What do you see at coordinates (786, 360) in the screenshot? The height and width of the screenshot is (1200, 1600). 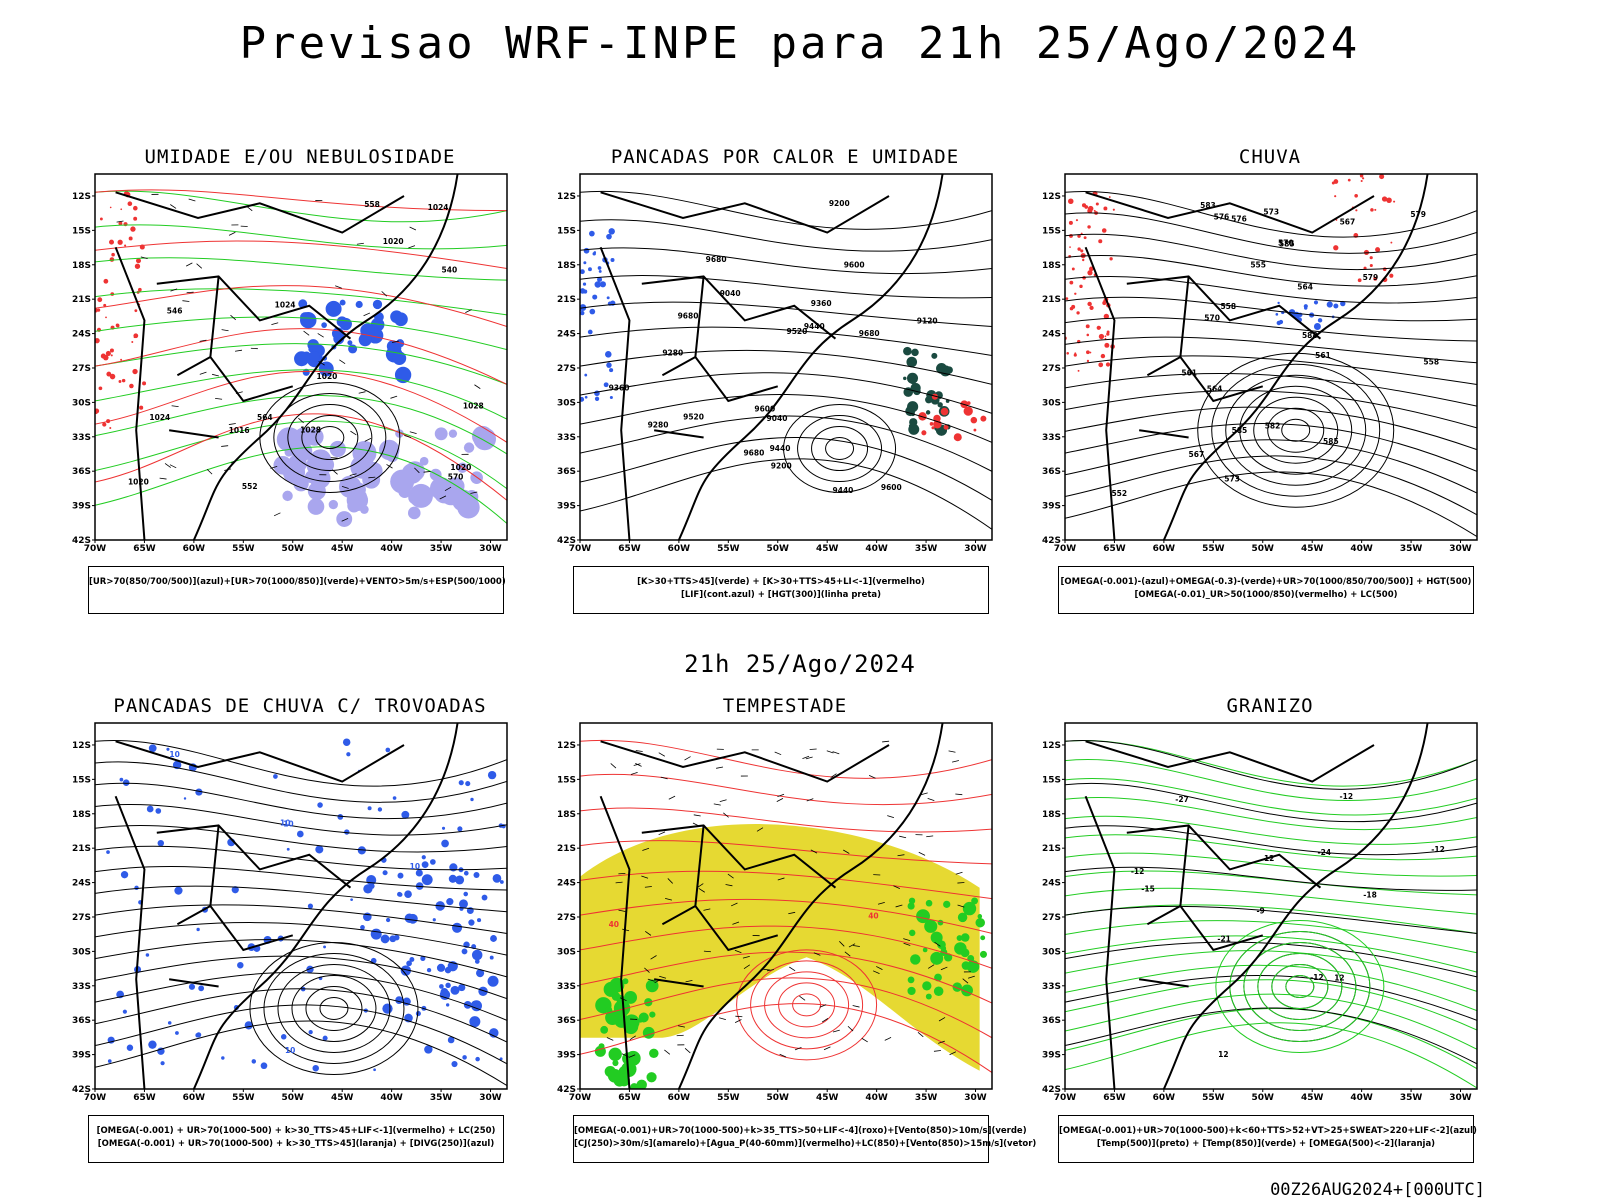 I see `hgt300-contours` at bounding box center [786, 360].